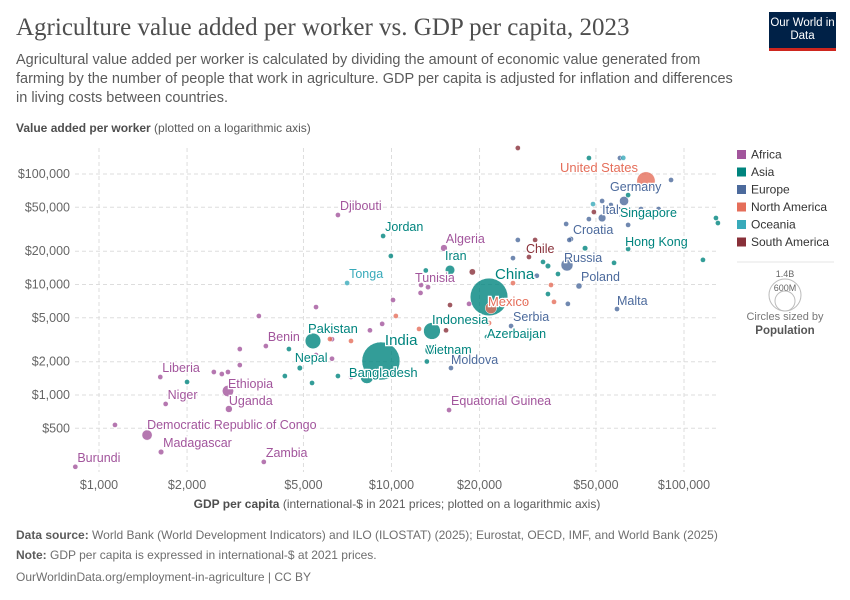  Describe the element at coordinates (784, 331) in the screenshot. I see `size-legend-variable: Population` at that location.